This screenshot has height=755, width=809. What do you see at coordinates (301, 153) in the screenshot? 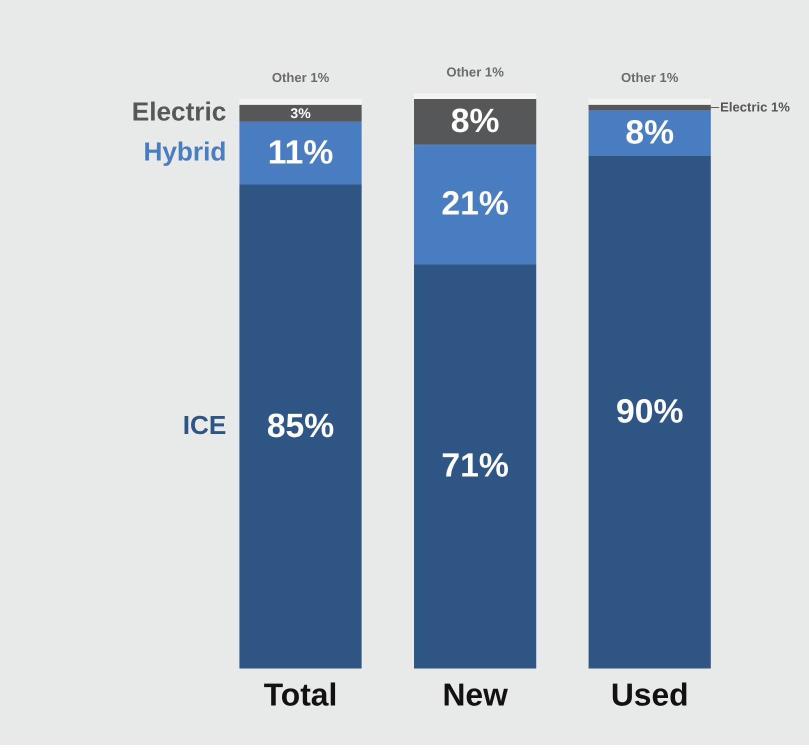
I see `data-label: 11%` at bounding box center [301, 153].